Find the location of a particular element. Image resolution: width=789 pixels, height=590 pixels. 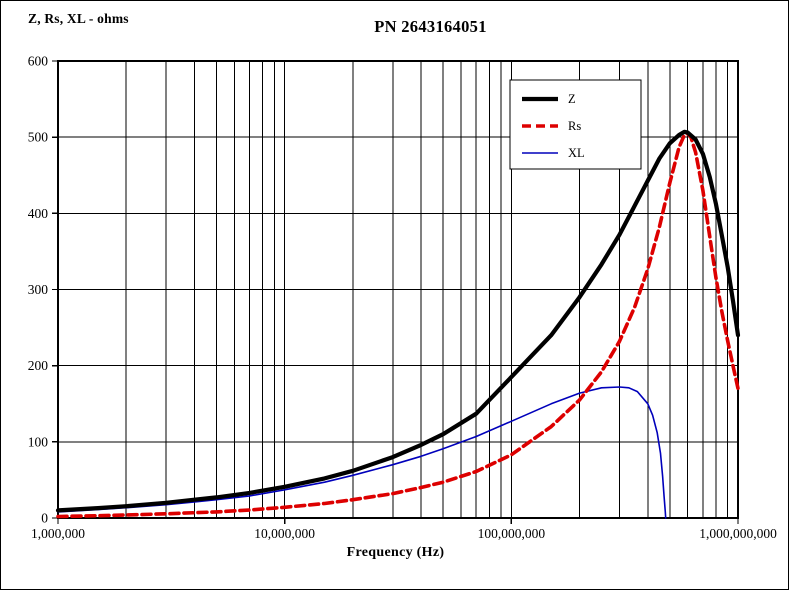

x-axis-title: Frequency (Hz) is located at coordinates (395, 552).